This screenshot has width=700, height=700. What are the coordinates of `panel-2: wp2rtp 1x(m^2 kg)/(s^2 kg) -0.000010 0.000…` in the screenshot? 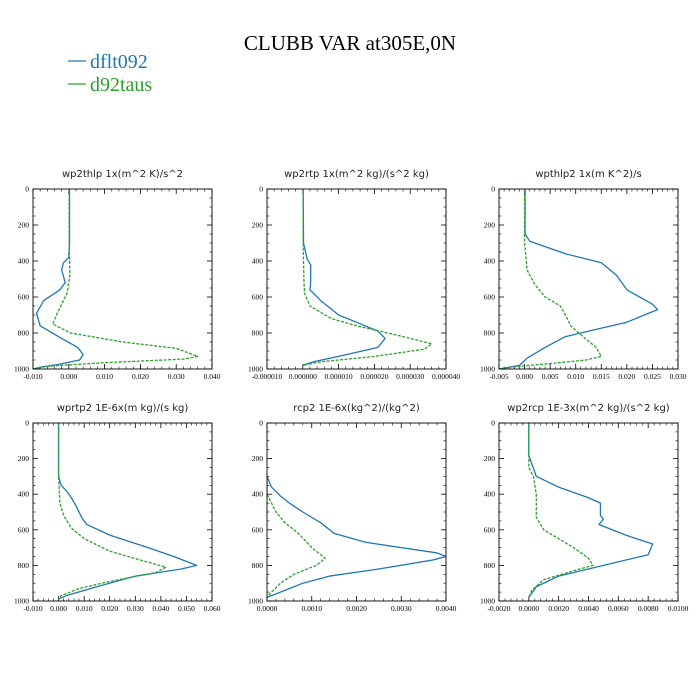 It's located at (354, 275).